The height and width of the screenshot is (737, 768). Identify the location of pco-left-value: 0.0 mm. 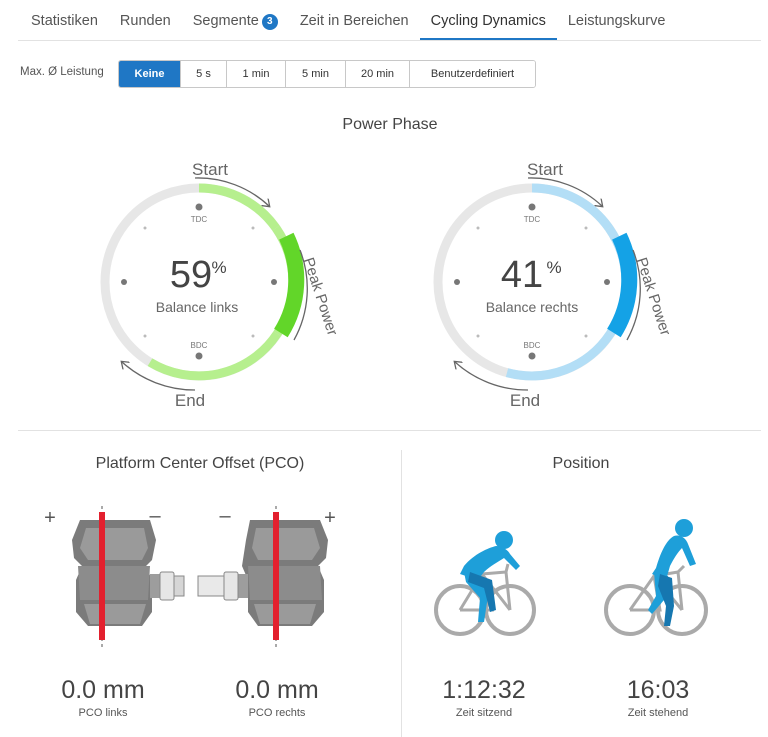
(103, 690).